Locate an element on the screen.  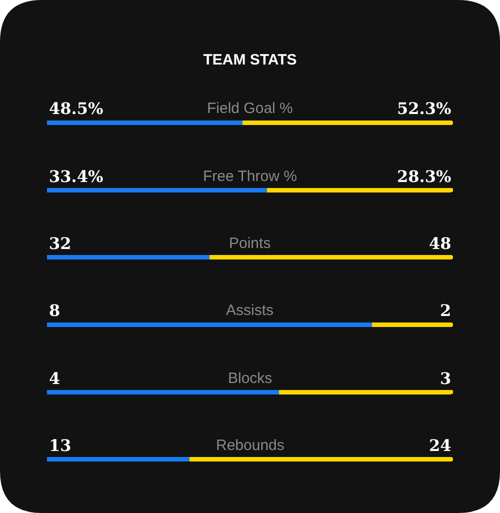
data-label: 3 is located at coordinates (446, 378).